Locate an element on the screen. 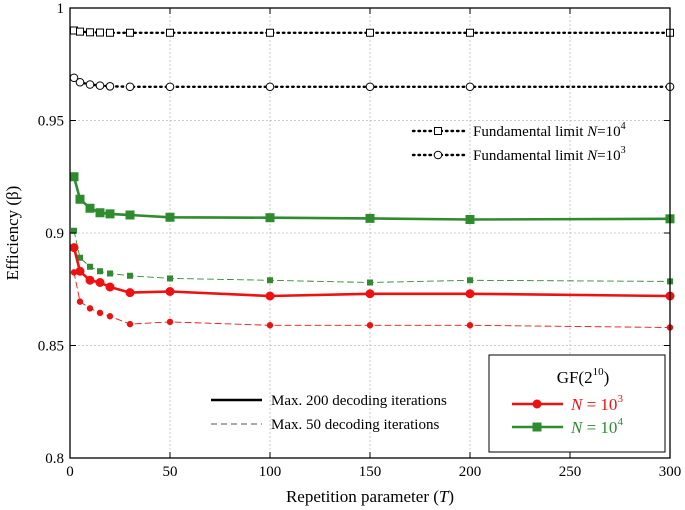  series-lim4 is located at coordinates (372, 31).